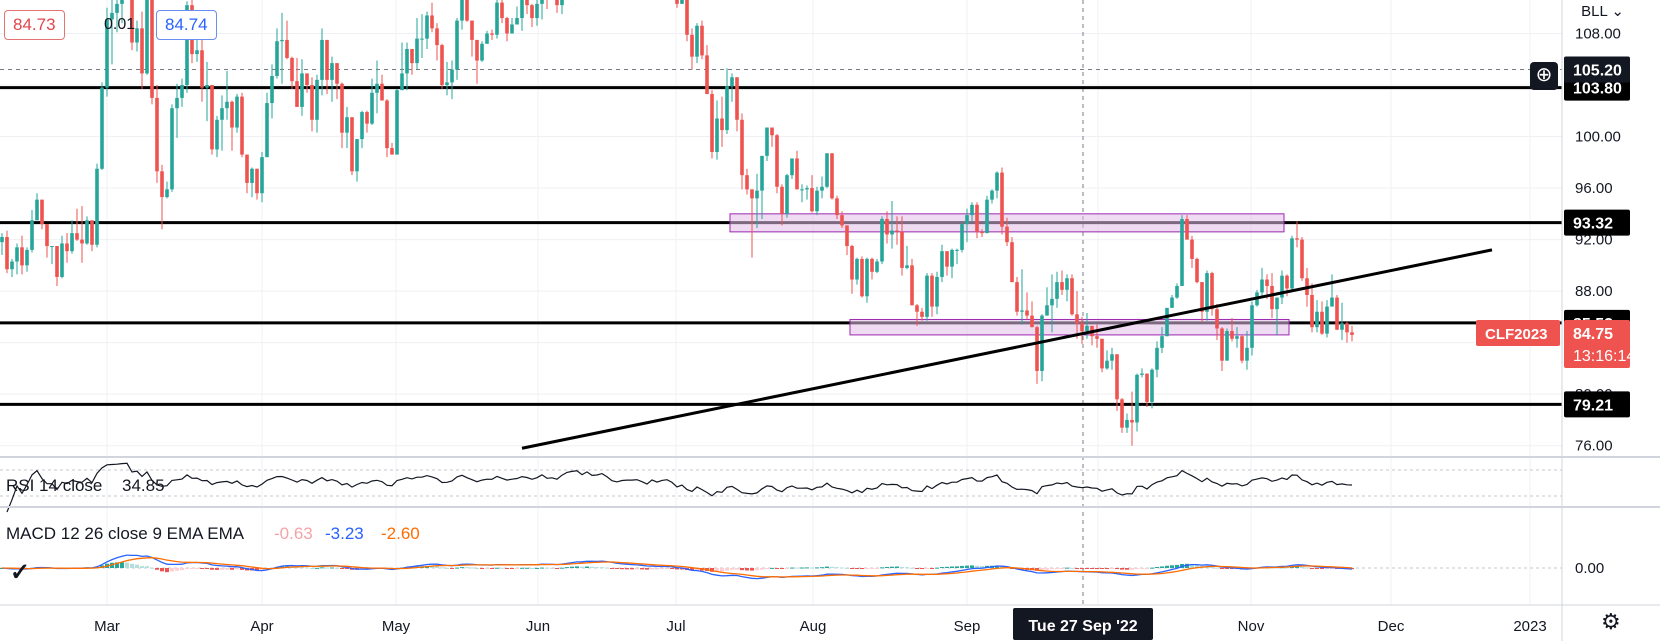  Describe the element at coordinates (1516, 334) in the screenshot. I see `symbol-tag: CLF2023` at that location.